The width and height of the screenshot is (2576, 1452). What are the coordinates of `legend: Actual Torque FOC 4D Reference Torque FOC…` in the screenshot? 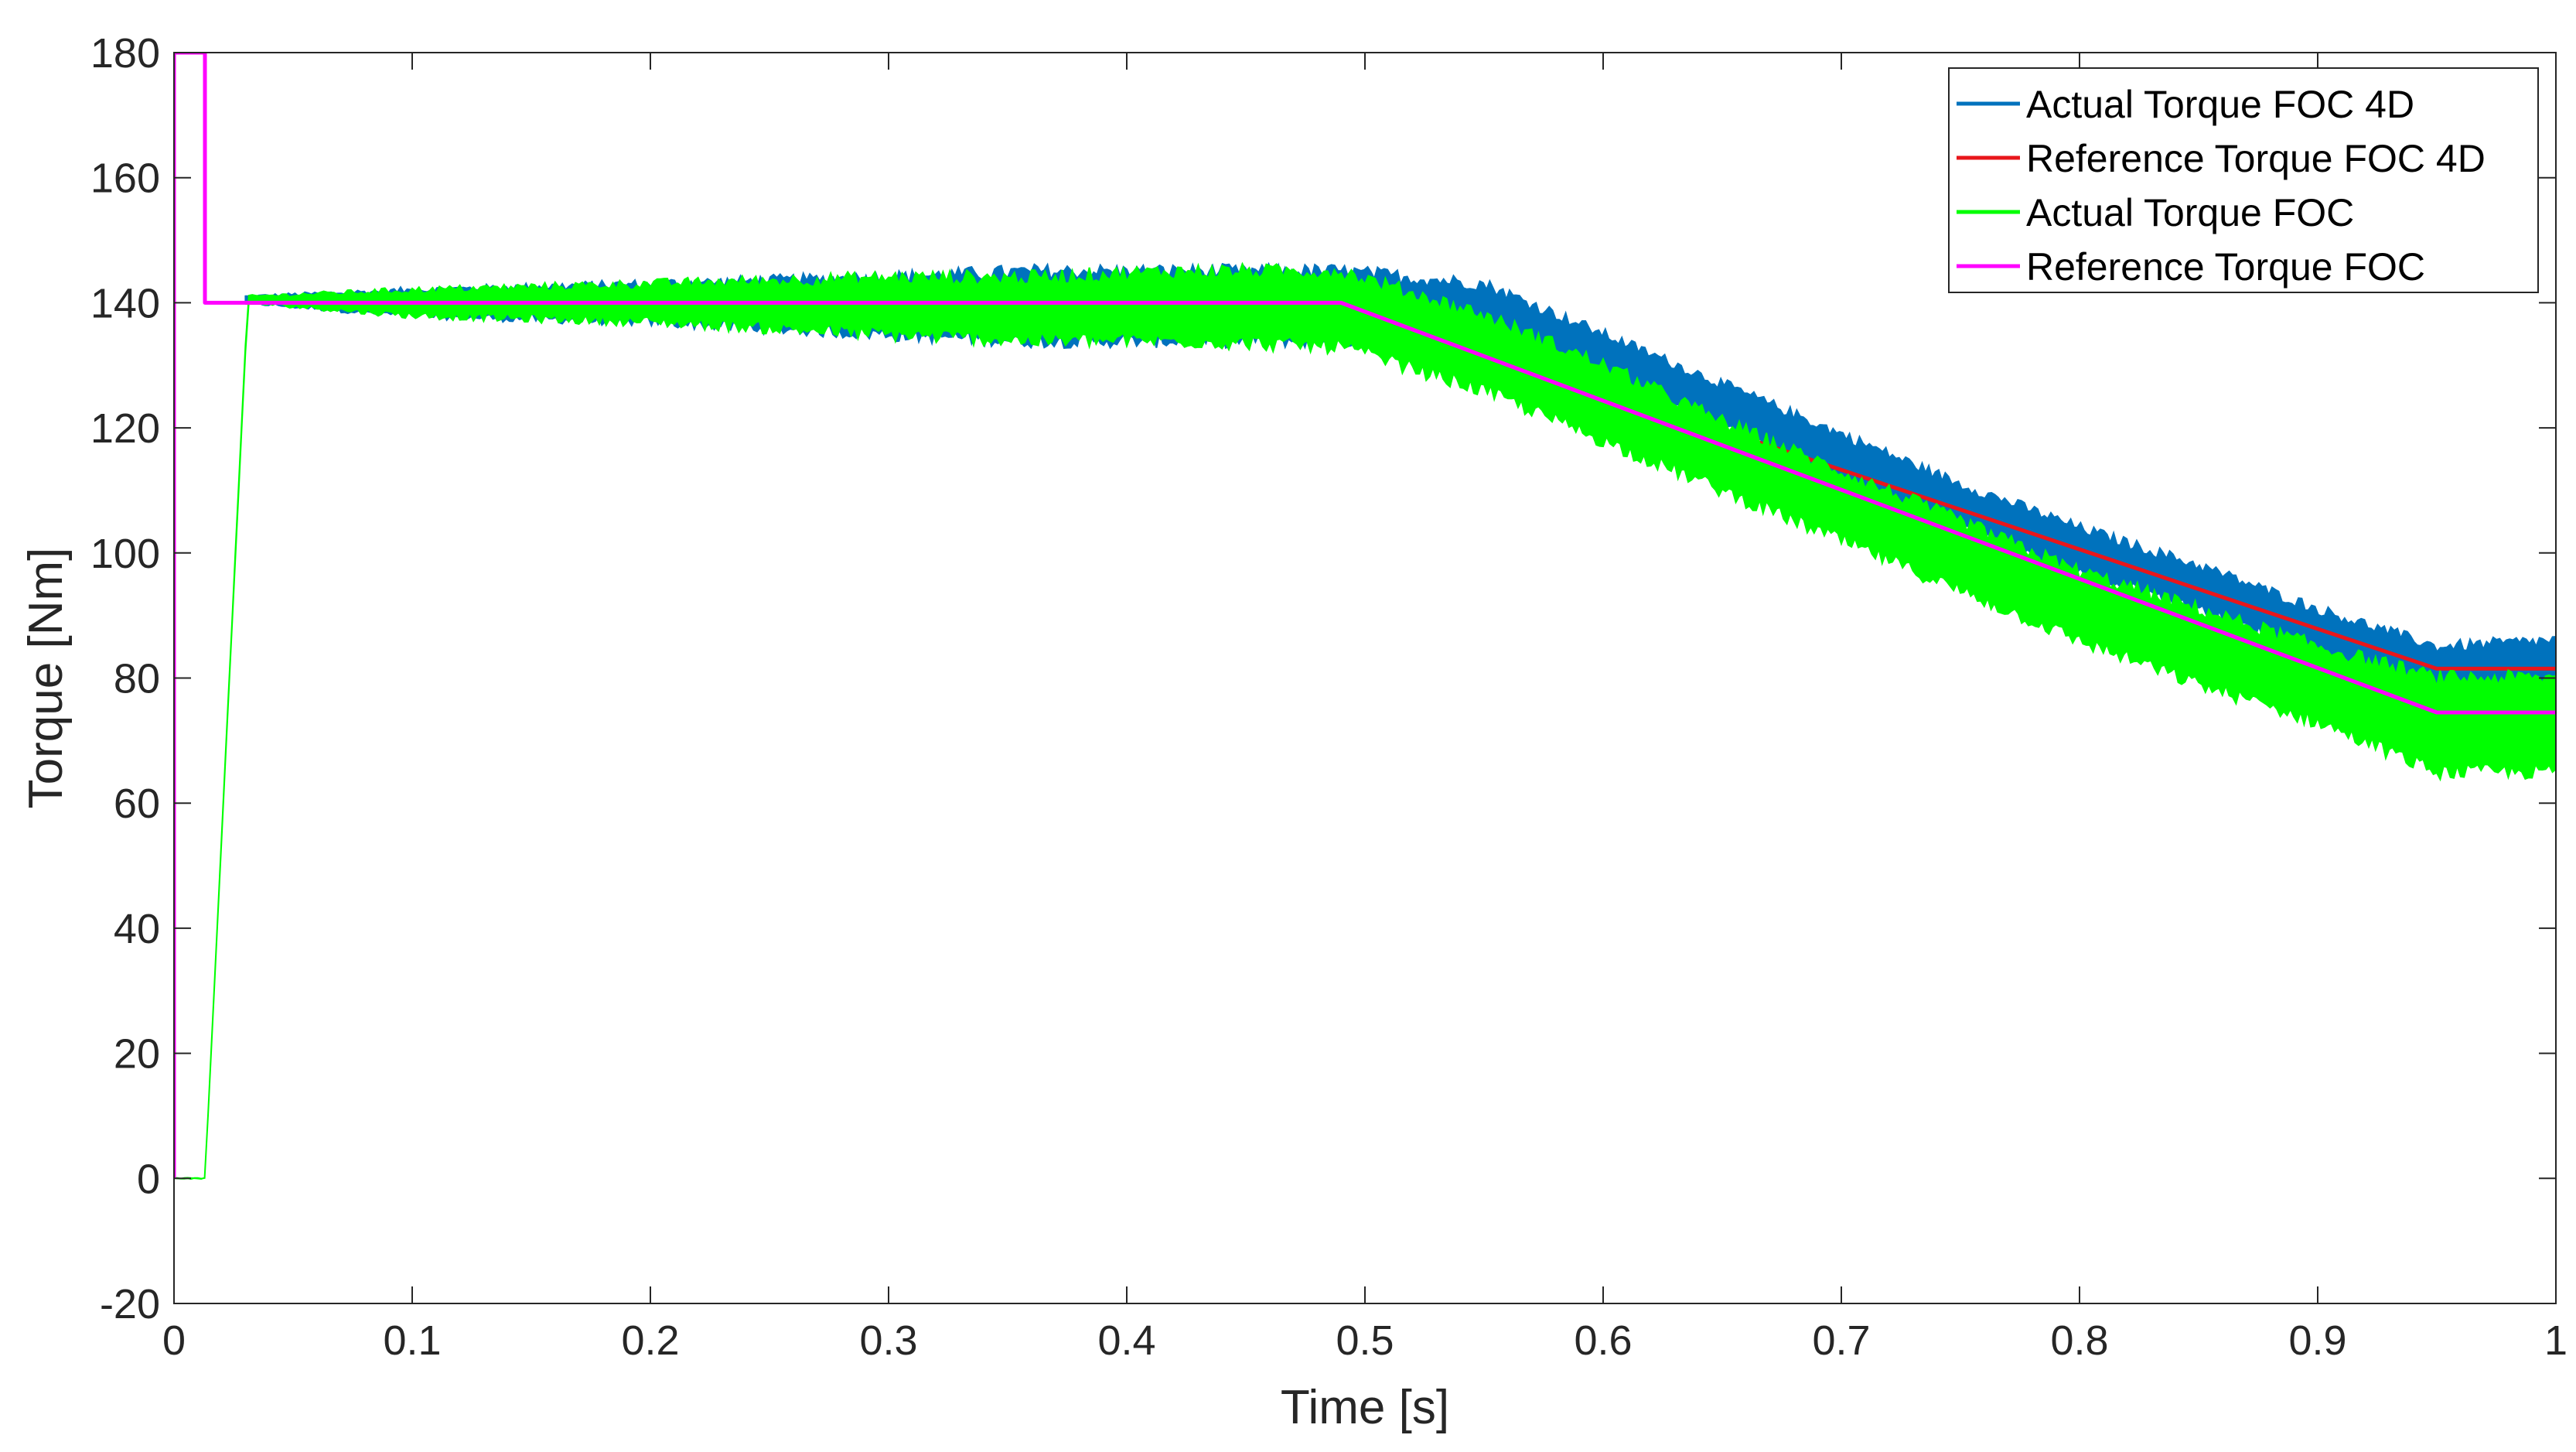 It's located at (2244, 180).